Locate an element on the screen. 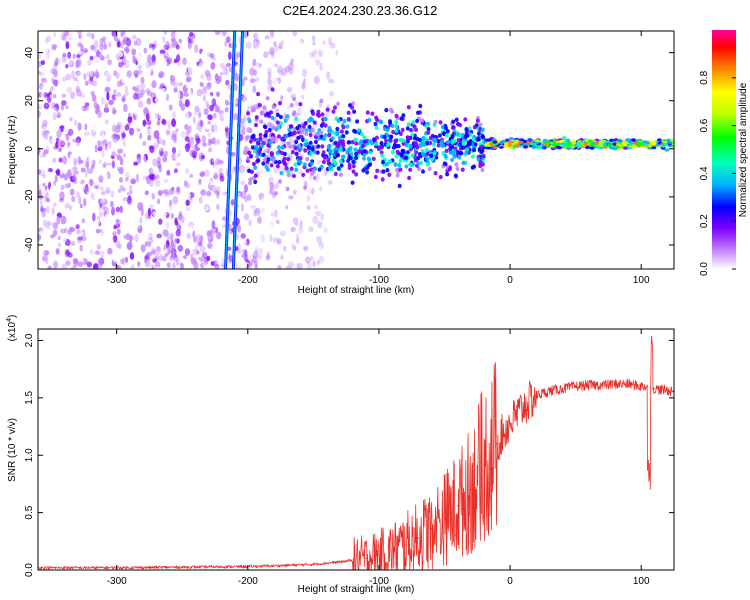 The height and width of the screenshot is (600, 750). colorbar-tick-label: 0.0 is located at coordinates (704, 269).